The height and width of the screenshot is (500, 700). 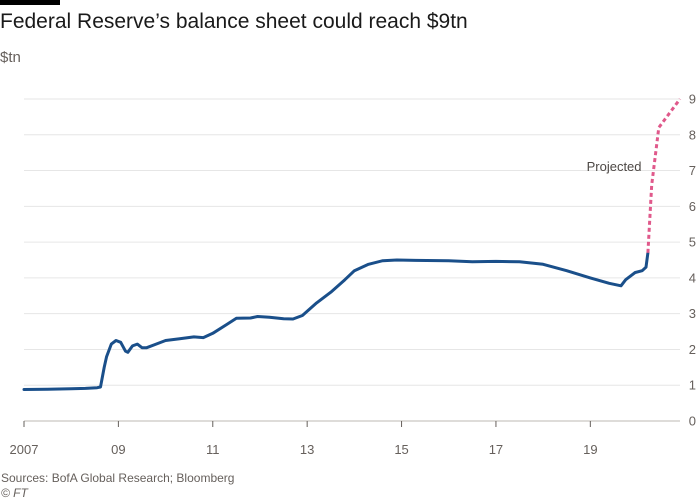 What do you see at coordinates (692, 313) in the screenshot?
I see `y-tick-label-3: 3` at bounding box center [692, 313].